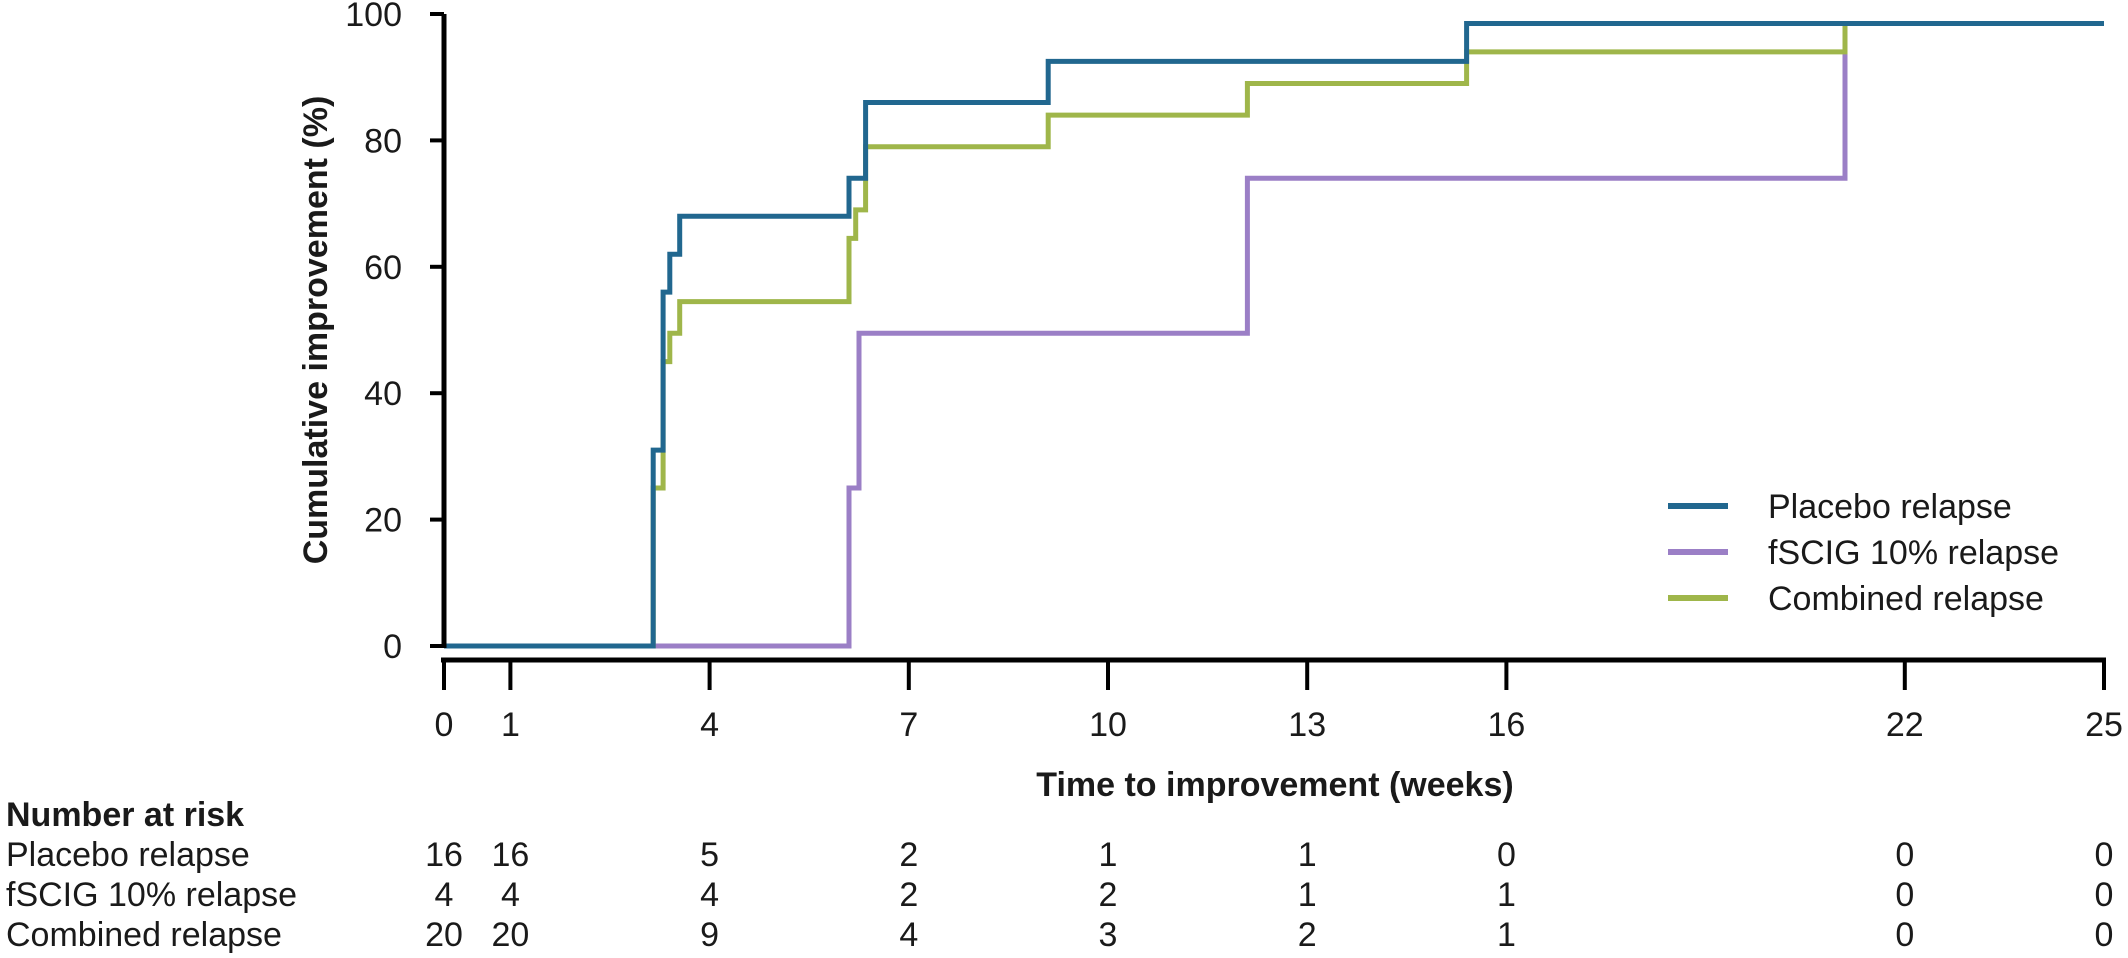 The image size is (2128, 958). What do you see at coordinates (444, 725) in the screenshot?
I see `x-tick-label: 0` at bounding box center [444, 725].